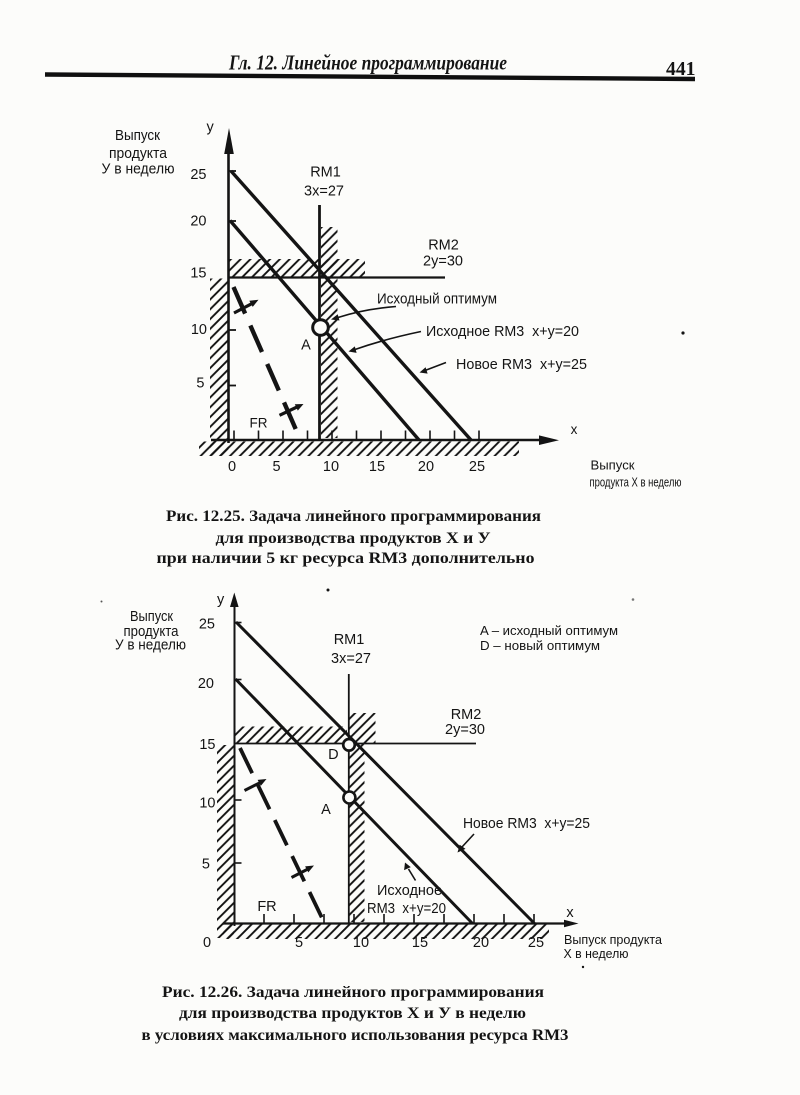  What do you see at coordinates (613, 940) in the screenshot?
I see `svg-text: Выпуск продукта` at bounding box center [613, 940].